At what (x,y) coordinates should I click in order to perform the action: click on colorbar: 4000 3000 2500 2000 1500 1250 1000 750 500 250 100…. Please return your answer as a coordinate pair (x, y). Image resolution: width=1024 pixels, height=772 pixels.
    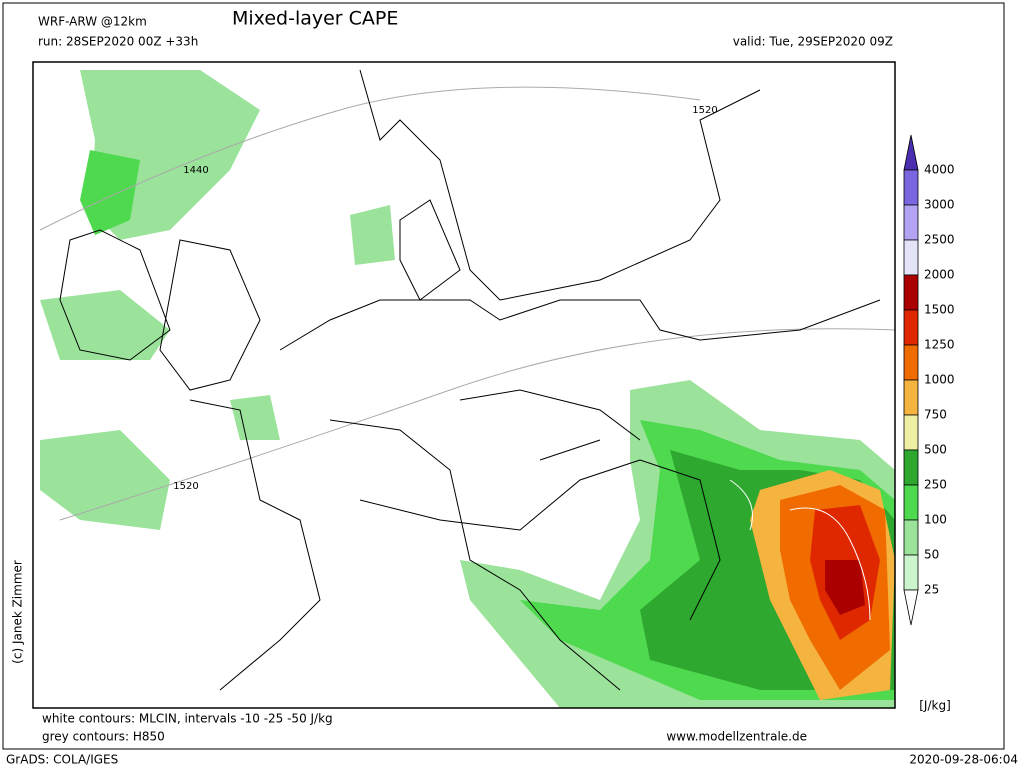
    Looking at the image, I should click on (929, 380).